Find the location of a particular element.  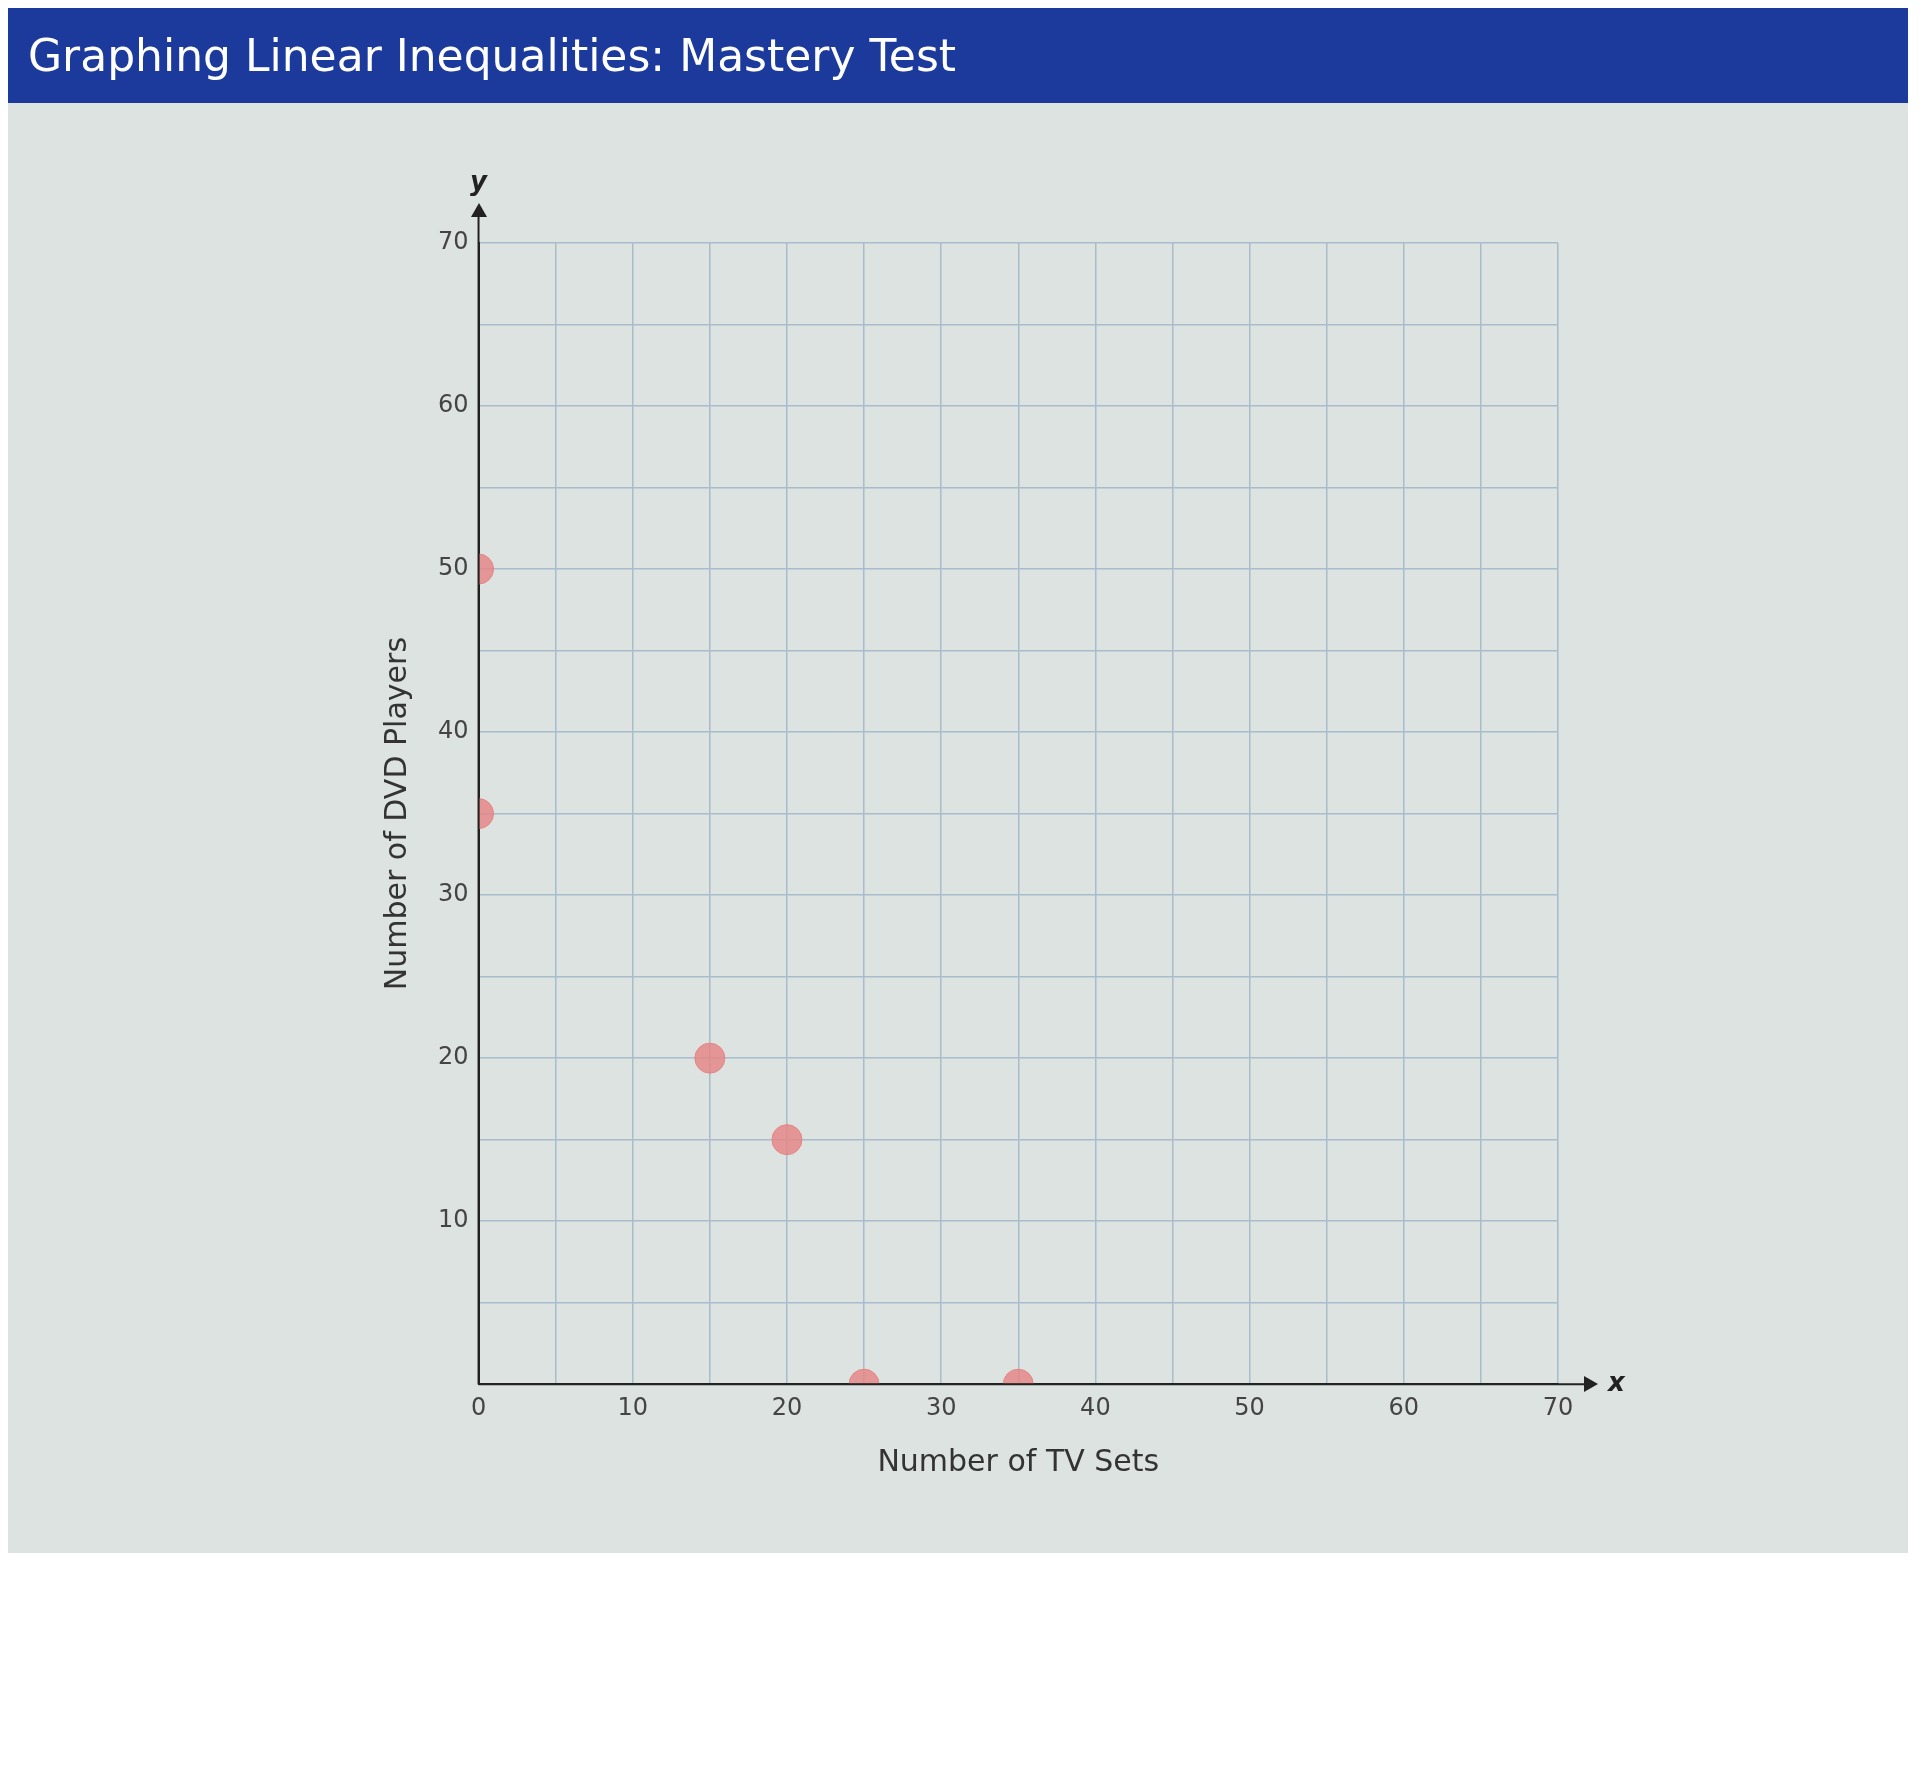

y-tick-label: 50 is located at coordinates (453, 567).